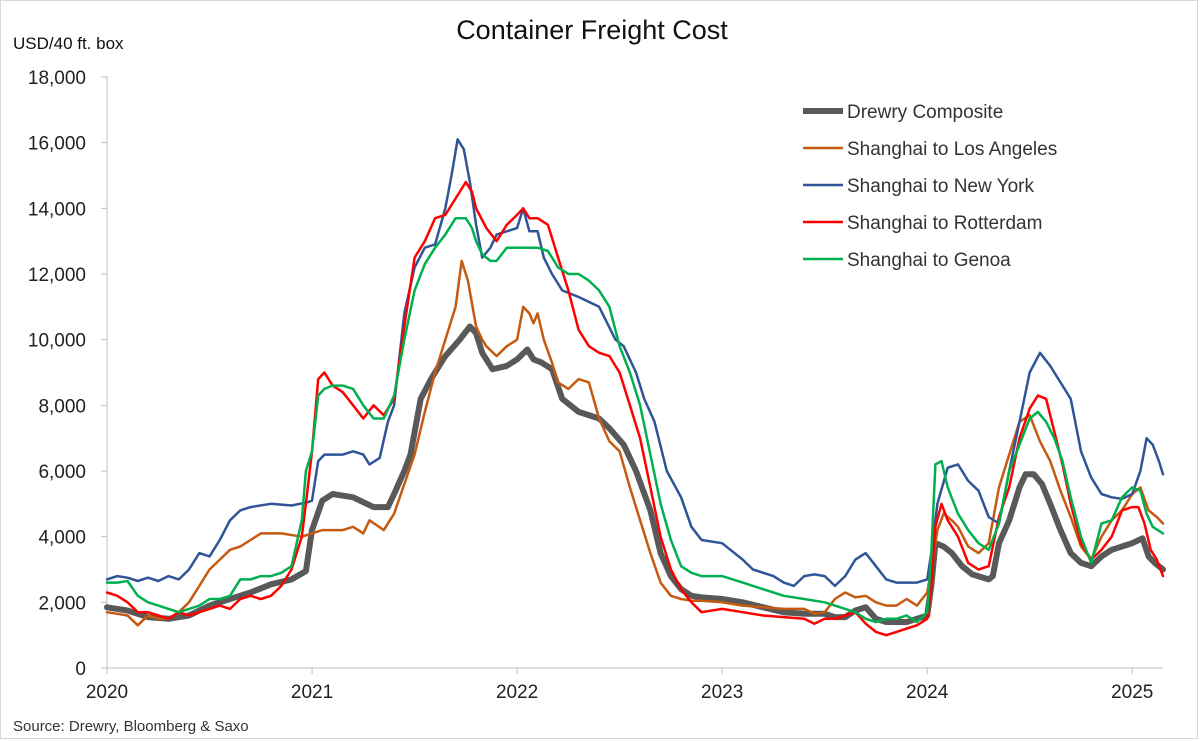  Describe the element at coordinates (925, 112) in the screenshot. I see `legend-label: Drewry Composite` at that location.